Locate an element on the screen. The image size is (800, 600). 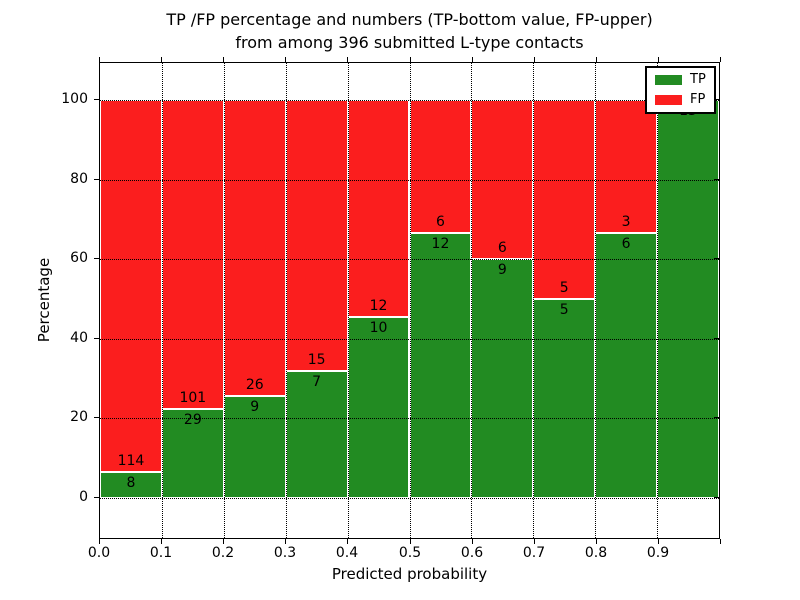
tp-count-label: 29 is located at coordinates (192, 420).